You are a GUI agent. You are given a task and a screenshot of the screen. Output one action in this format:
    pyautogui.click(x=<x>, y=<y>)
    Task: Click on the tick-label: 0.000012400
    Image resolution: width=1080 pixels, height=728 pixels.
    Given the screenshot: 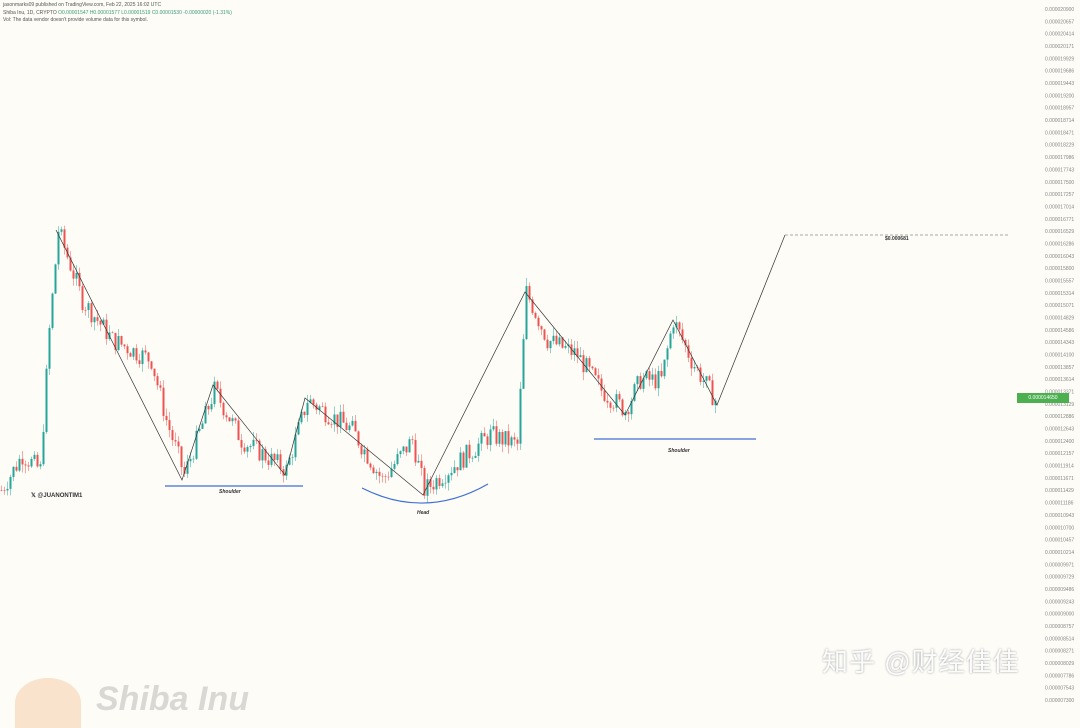 What is the action you would take?
    pyautogui.click(x=1059, y=442)
    